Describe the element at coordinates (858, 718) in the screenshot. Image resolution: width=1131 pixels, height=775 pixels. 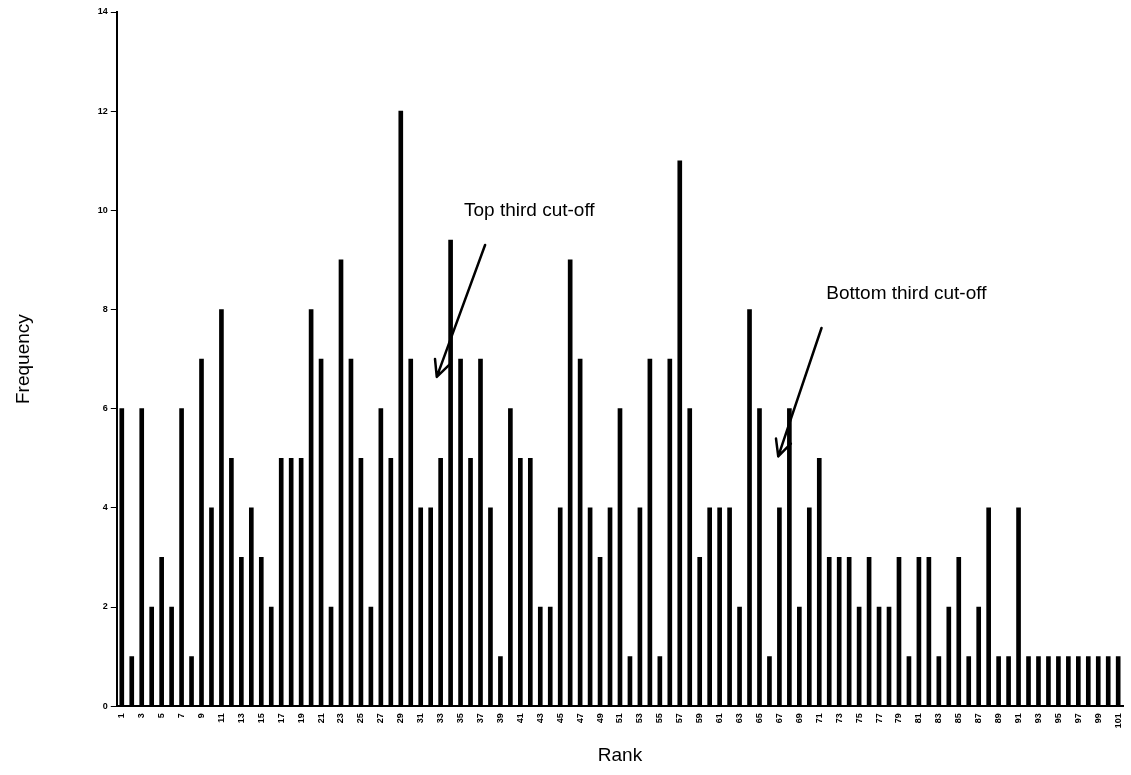
I see `x-tick-label: 75` at that location.